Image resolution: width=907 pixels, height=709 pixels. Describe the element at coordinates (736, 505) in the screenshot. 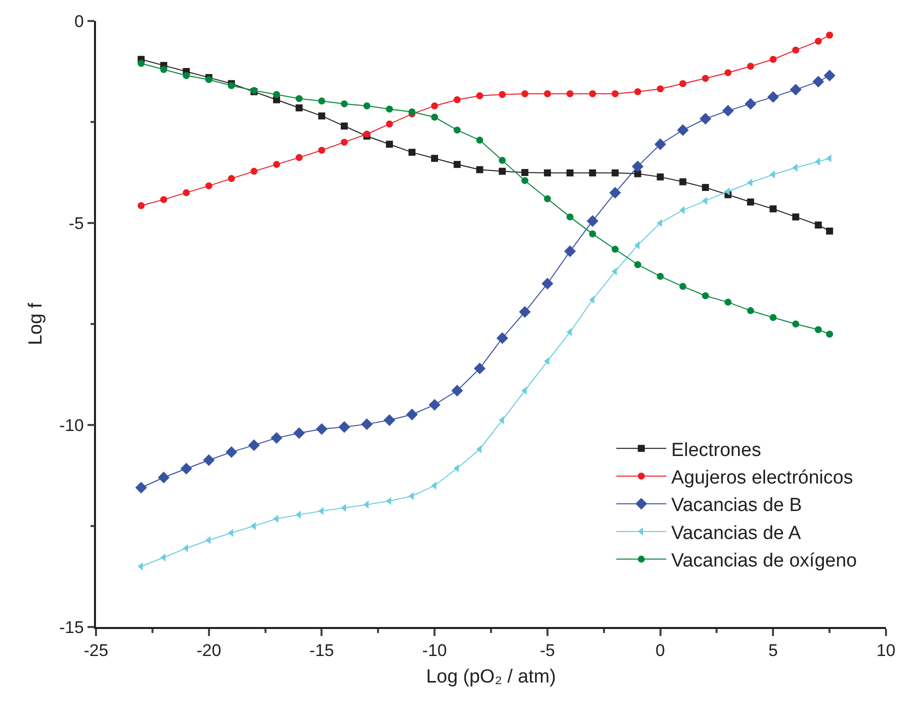

I see `legend-label: Vacancias de B` at that location.